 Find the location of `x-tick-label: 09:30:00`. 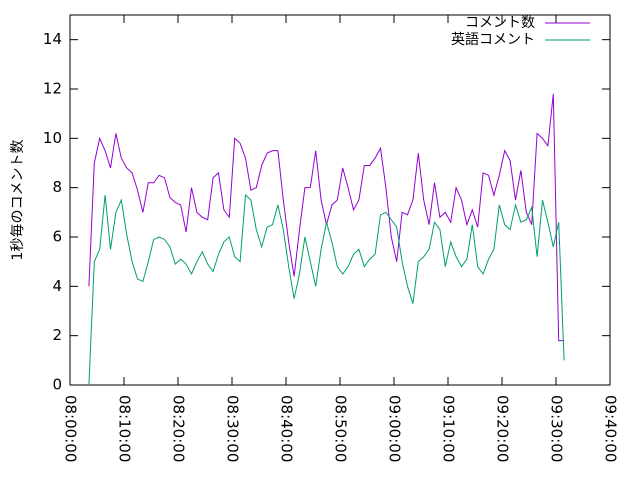

x-tick-label: 09:30:00 is located at coordinates (557, 428).